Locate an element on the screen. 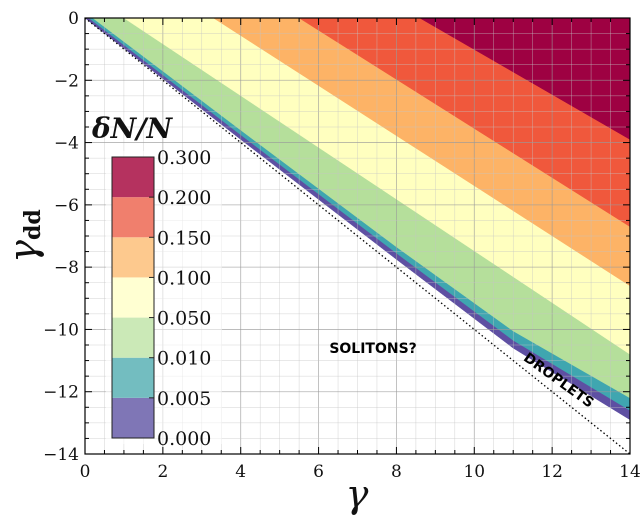  y-axis-subscript: dd is located at coordinates (33, 224).